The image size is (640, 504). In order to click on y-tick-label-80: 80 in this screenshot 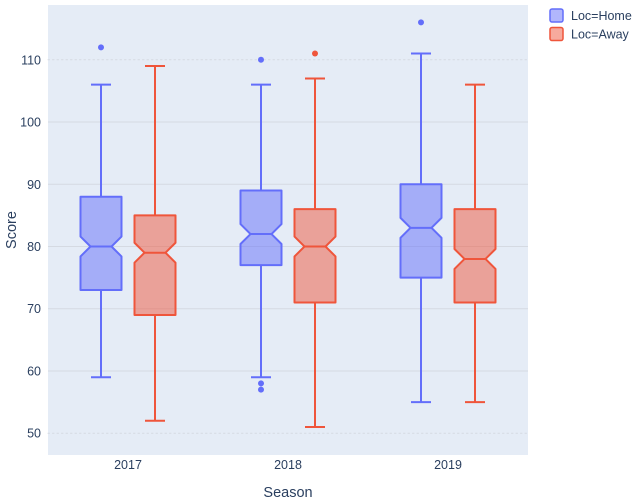, I will do `click(34, 247)`.